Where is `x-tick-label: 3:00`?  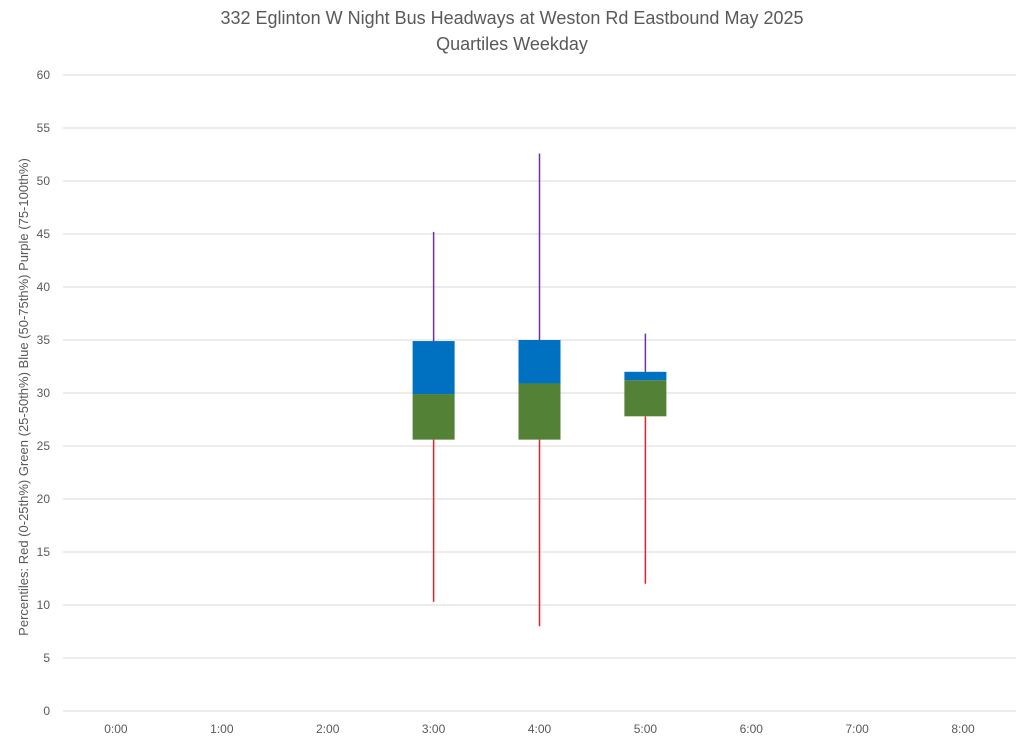 x-tick-label: 3:00 is located at coordinates (434, 729).